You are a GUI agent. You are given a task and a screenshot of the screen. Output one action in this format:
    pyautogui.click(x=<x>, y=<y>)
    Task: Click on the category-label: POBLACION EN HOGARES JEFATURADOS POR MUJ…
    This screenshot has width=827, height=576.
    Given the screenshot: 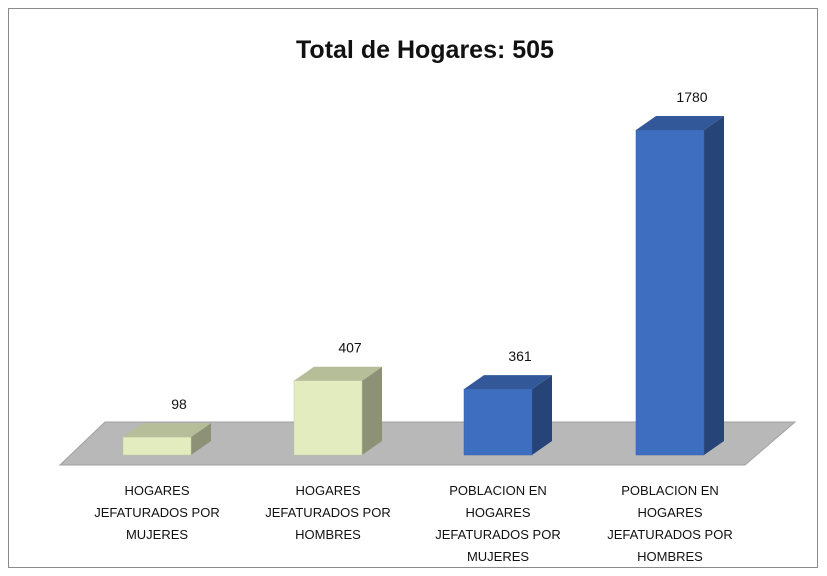 What is the action you would take?
    pyautogui.click(x=498, y=523)
    